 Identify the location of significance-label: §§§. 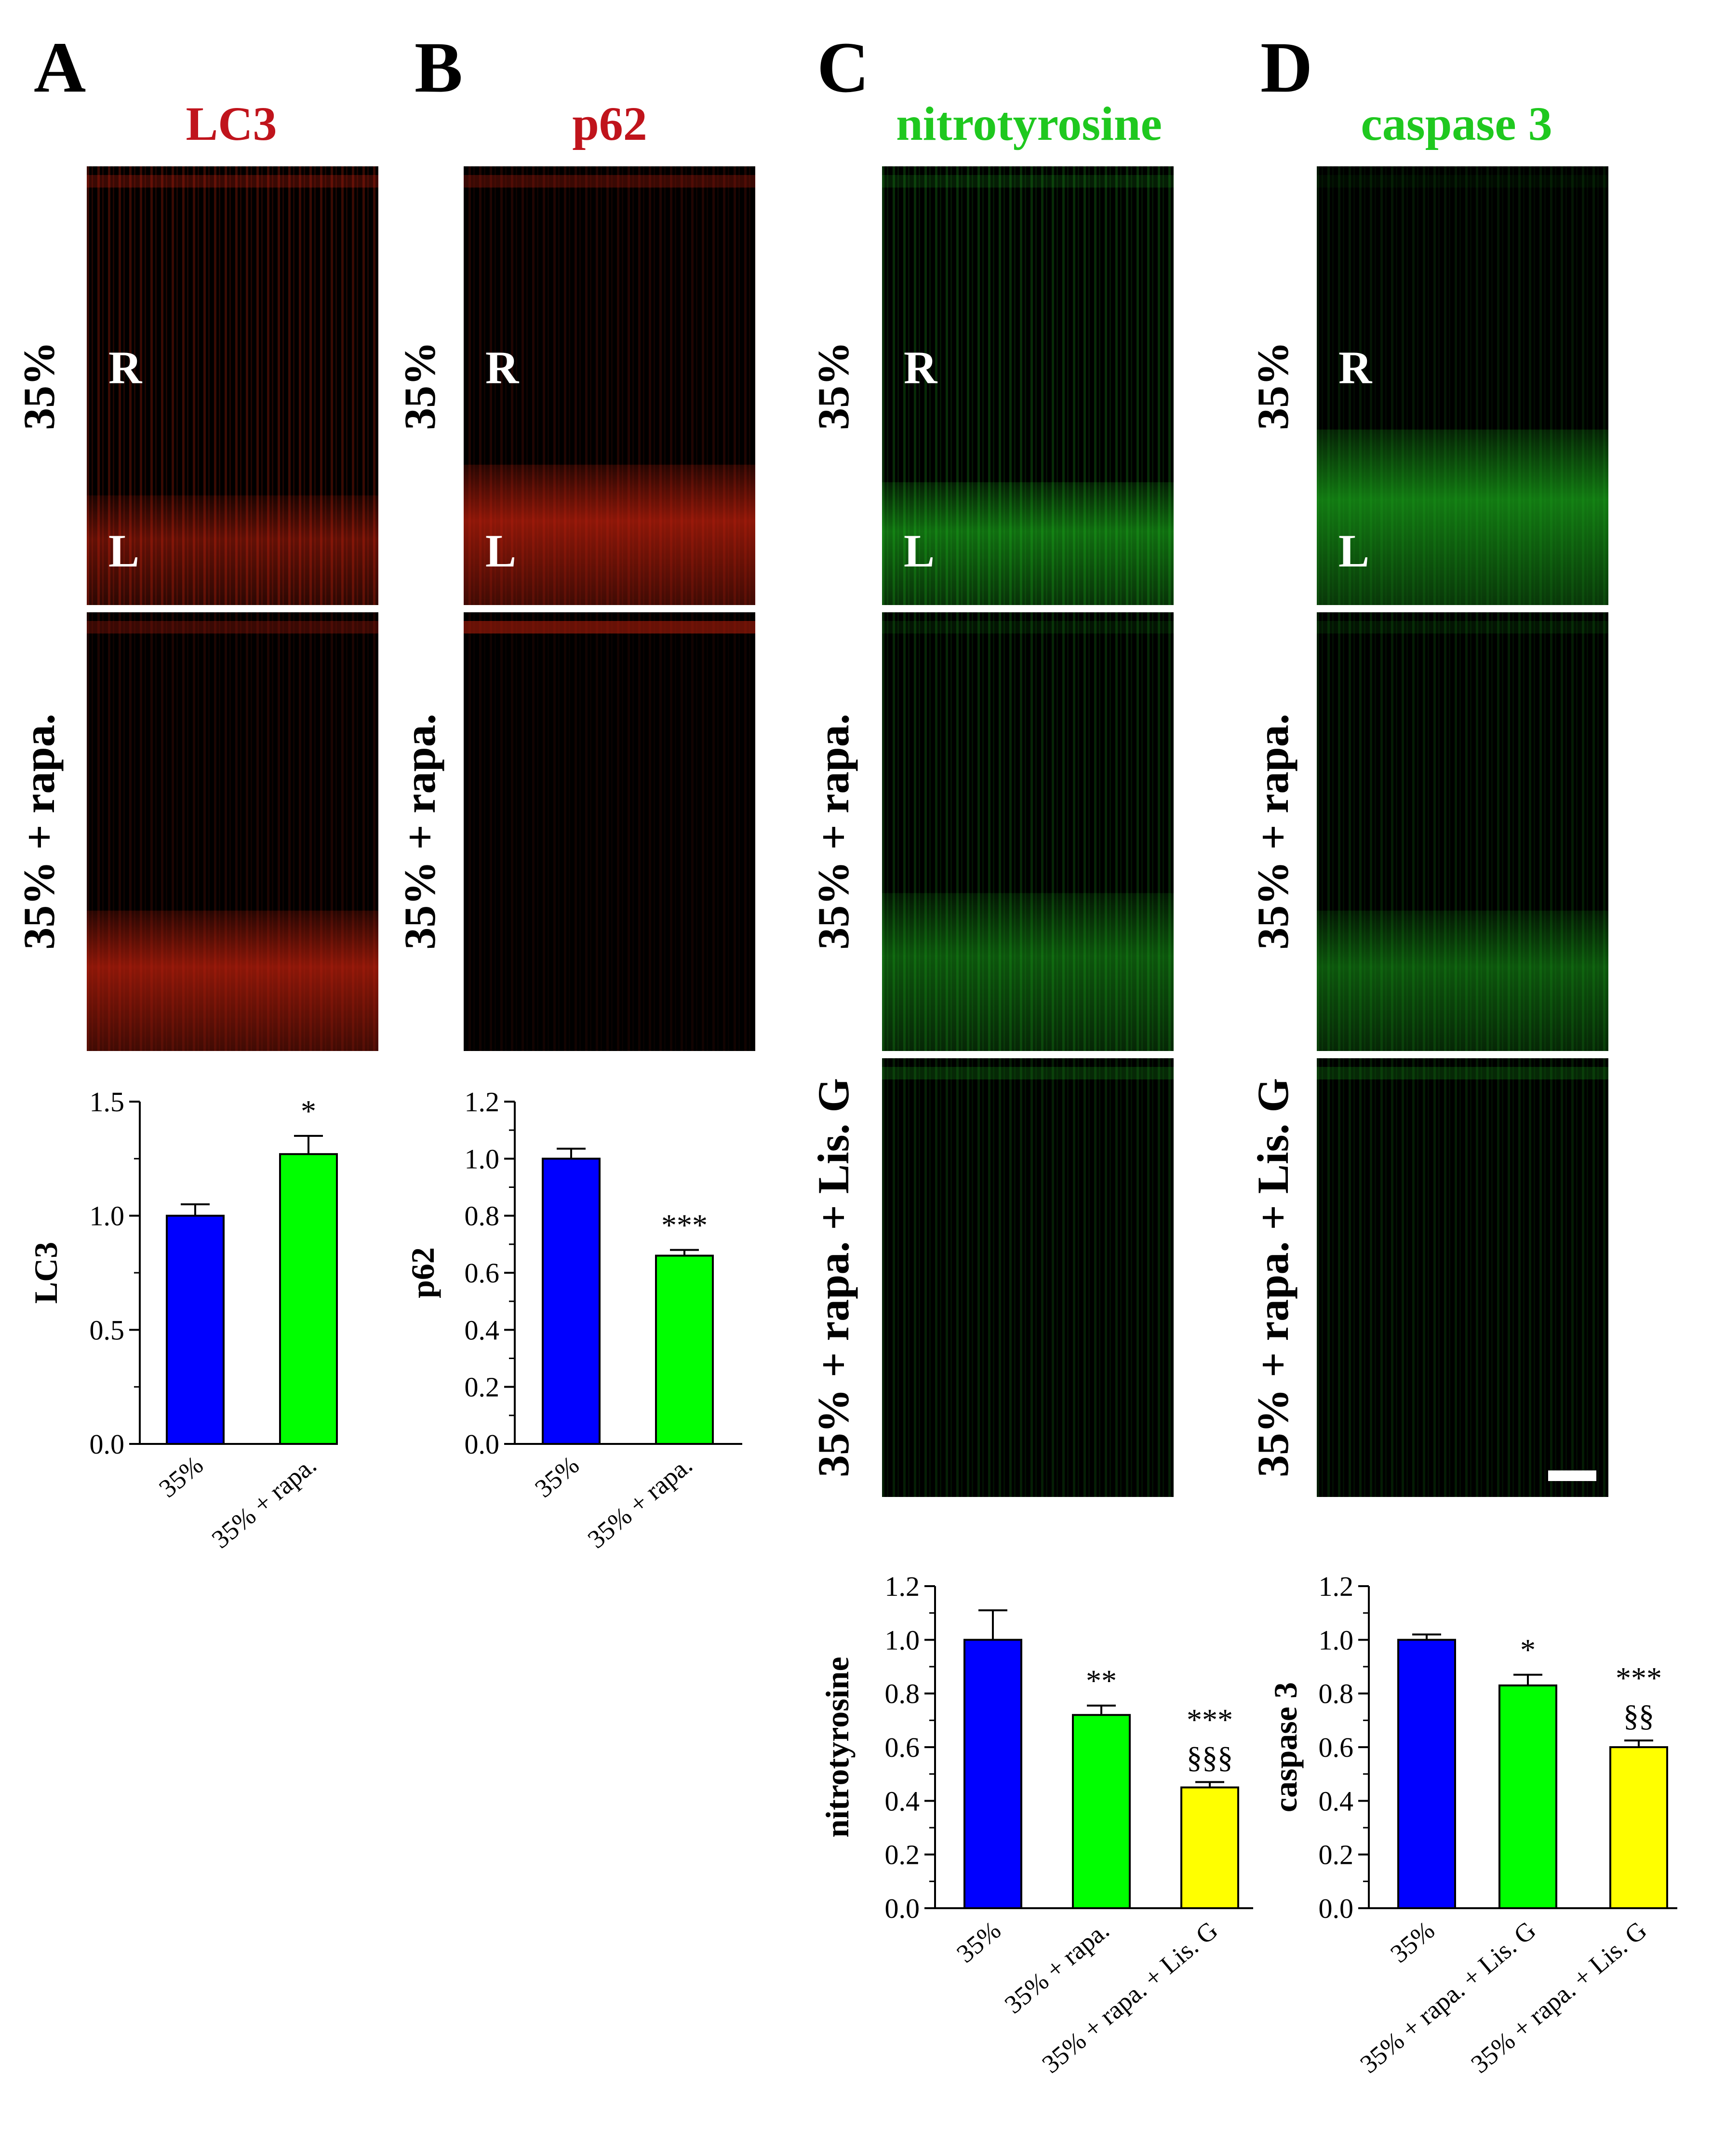
(1210, 1757).